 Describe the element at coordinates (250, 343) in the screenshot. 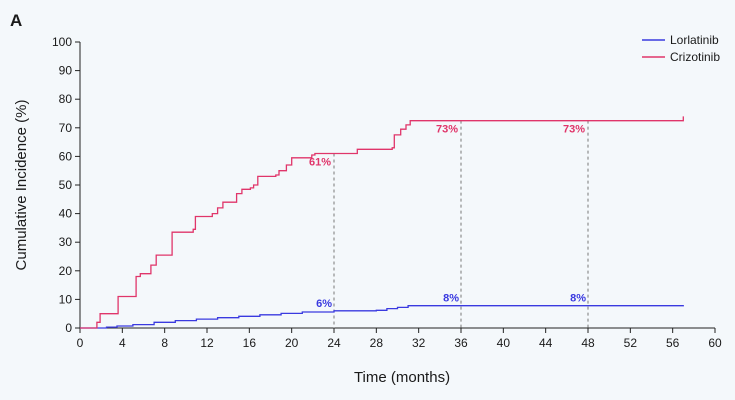

I see `x-tick-label: 16` at that location.